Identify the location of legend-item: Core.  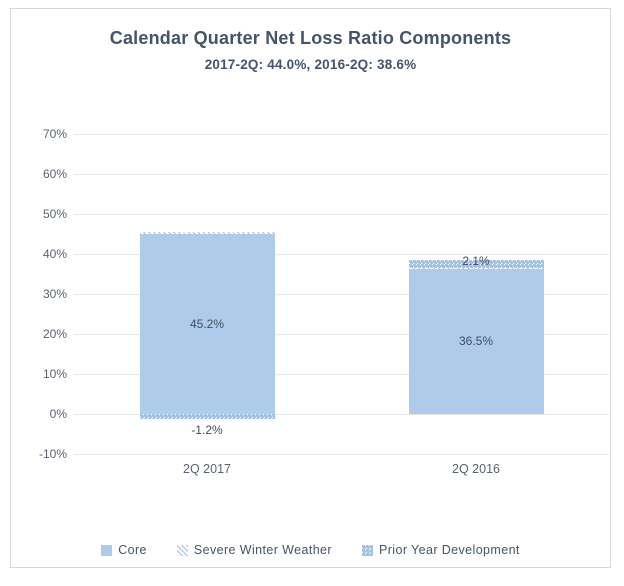
(124, 550).